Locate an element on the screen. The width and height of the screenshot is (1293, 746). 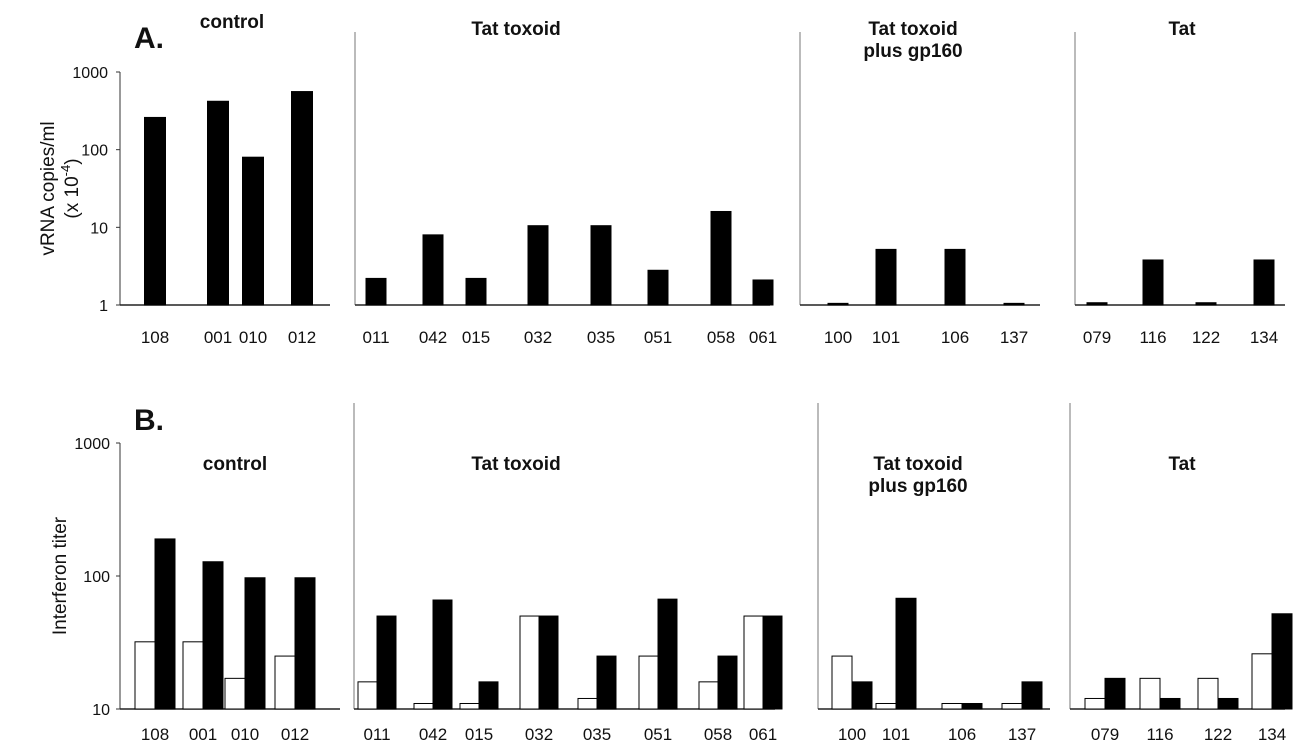
group-title: plus gp160 is located at coordinates (912, 51).